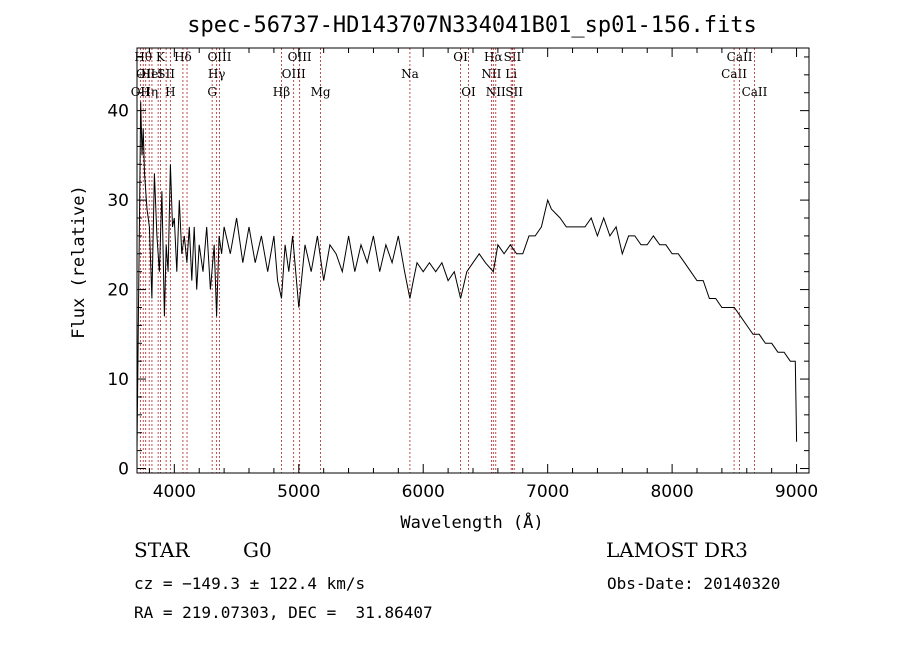  What do you see at coordinates (281, 92) in the screenshot?
I see `spectral-line-label: Hβ` at bounding box center [281, 92].